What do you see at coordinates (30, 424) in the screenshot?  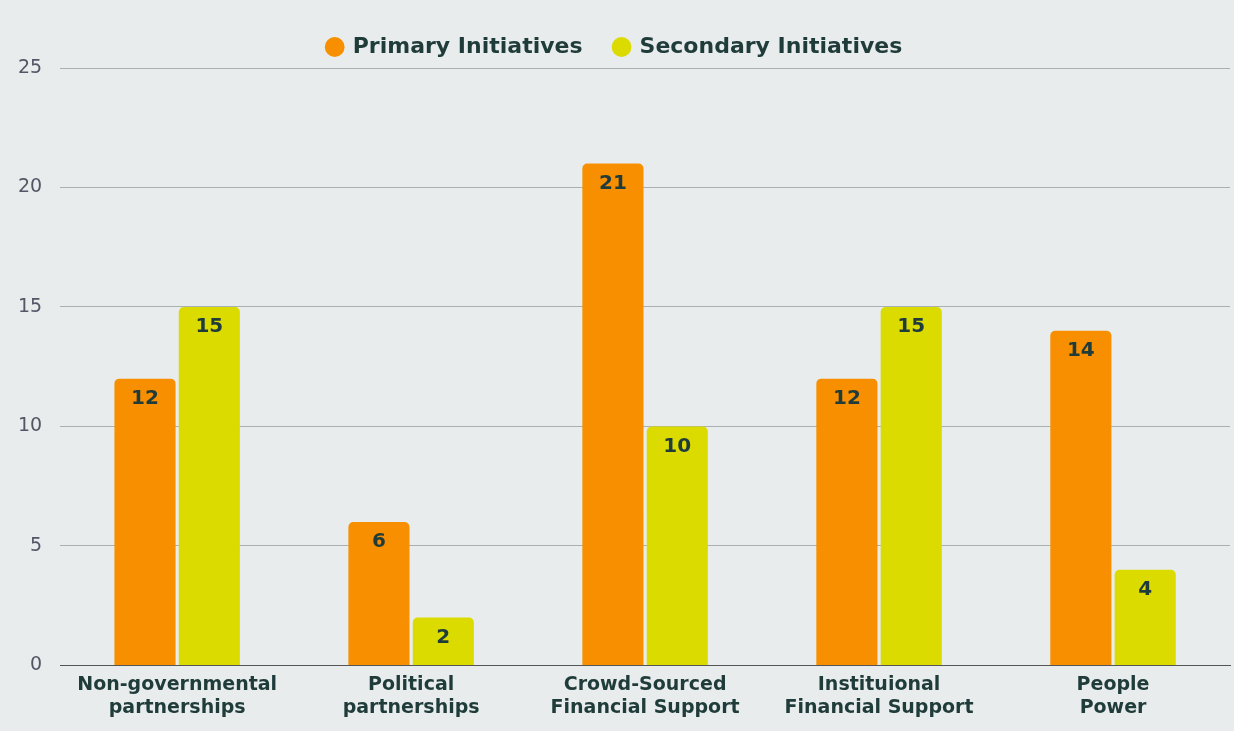 I see `y-tick-label: 10` at bounding box center [30, 424].